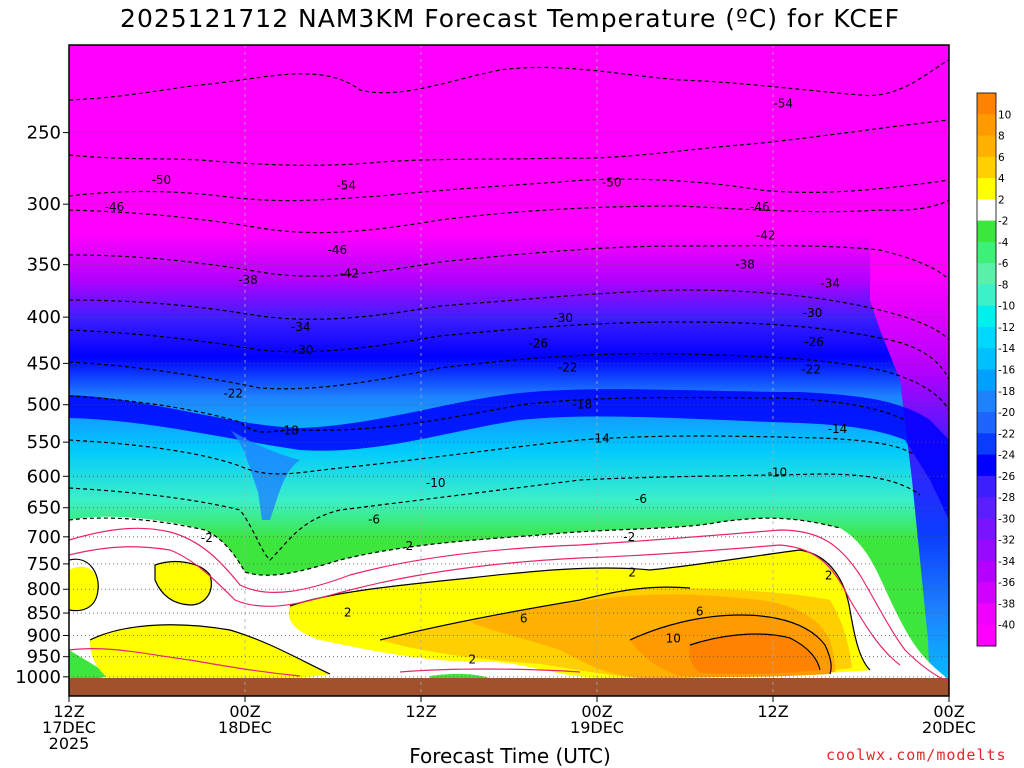 The width and height of the screenshot is (1024, 768). What do you see at coordinates (1006, 562) in the screenshot?
I see `colorbar-tick-label: -34` at bounding box center [1006, 562].